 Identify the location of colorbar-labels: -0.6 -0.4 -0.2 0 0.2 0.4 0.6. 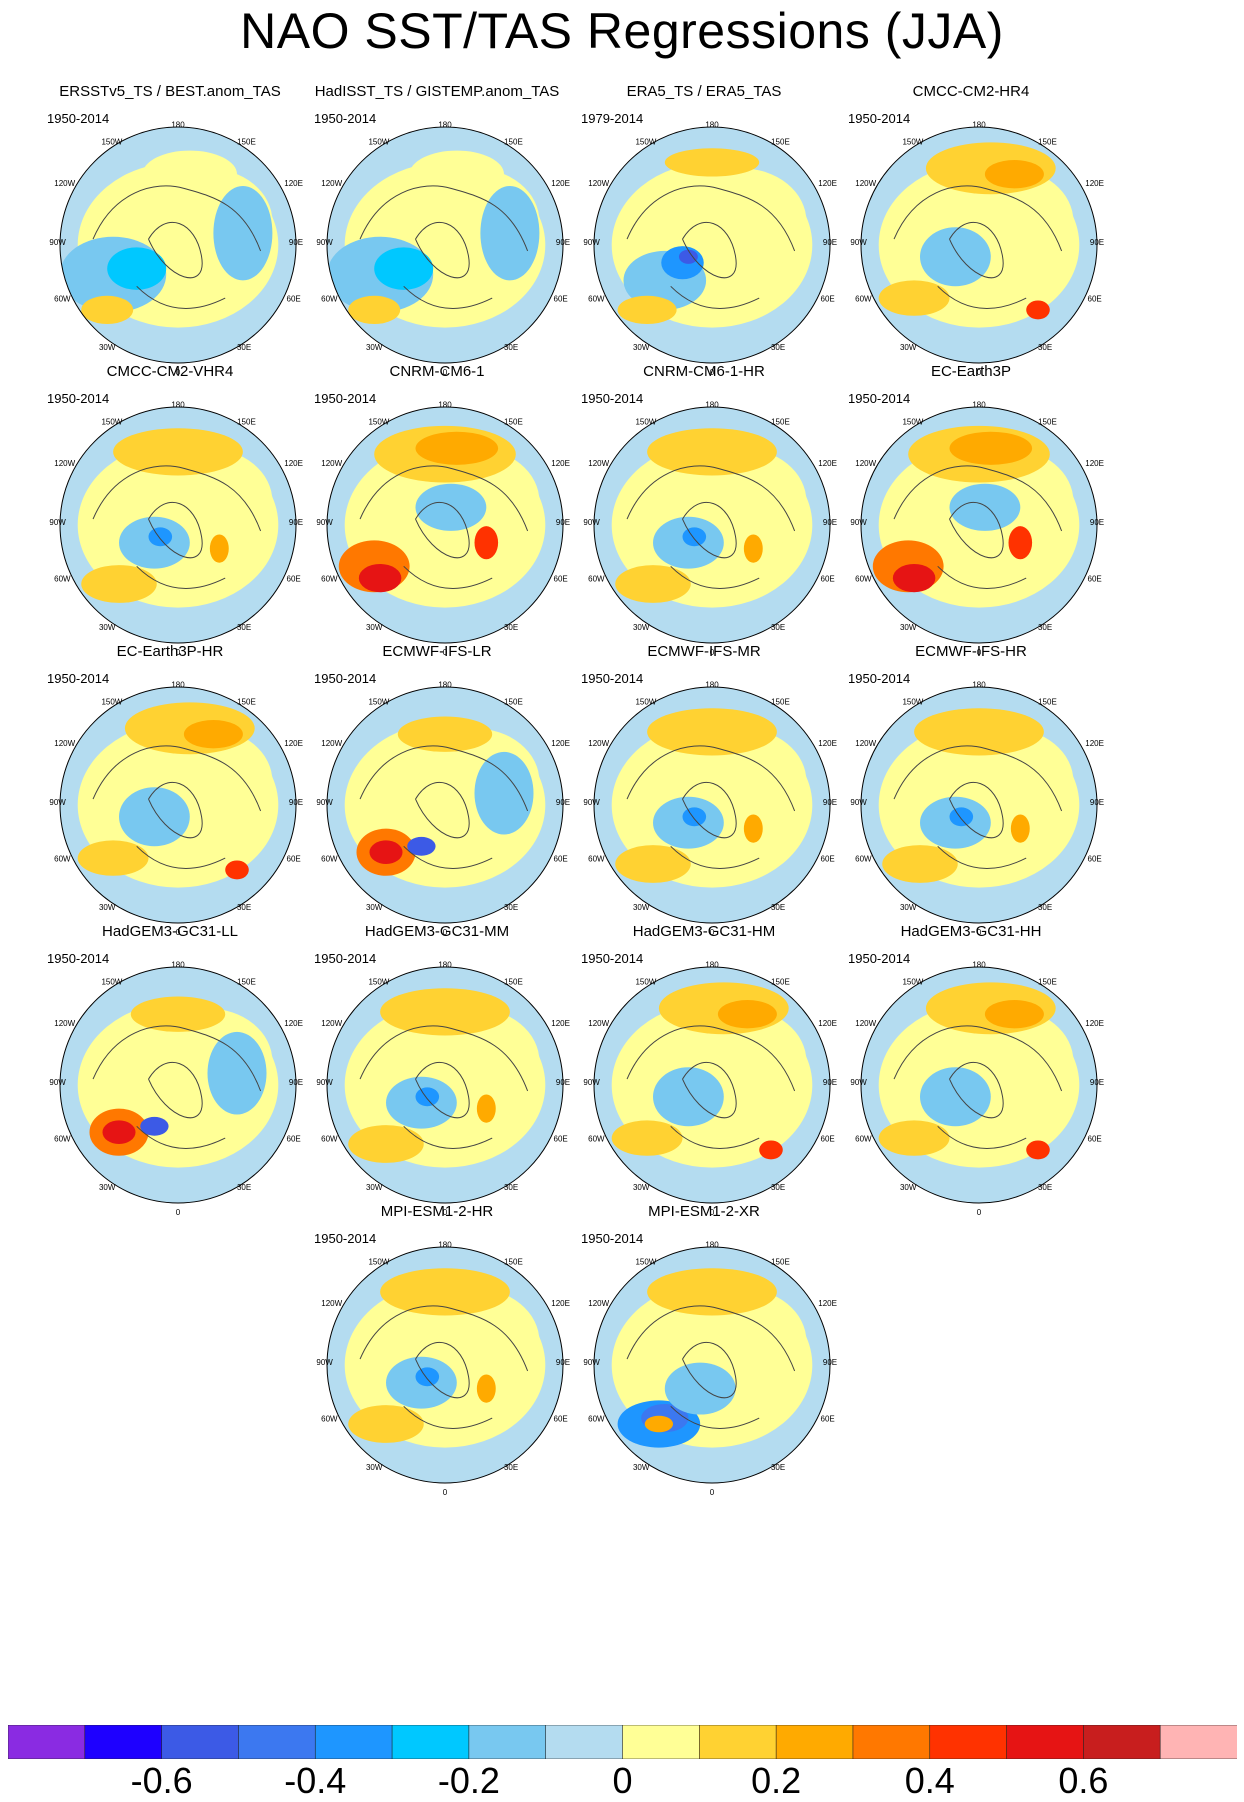
(622, 1781).